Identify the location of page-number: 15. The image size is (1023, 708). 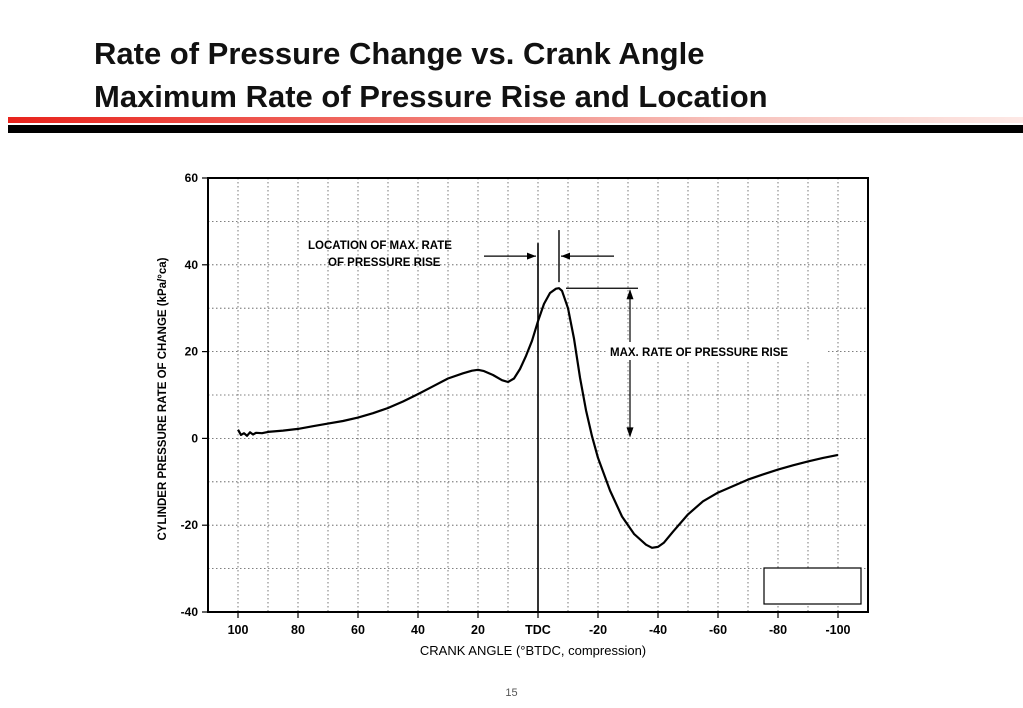
(511, 693).